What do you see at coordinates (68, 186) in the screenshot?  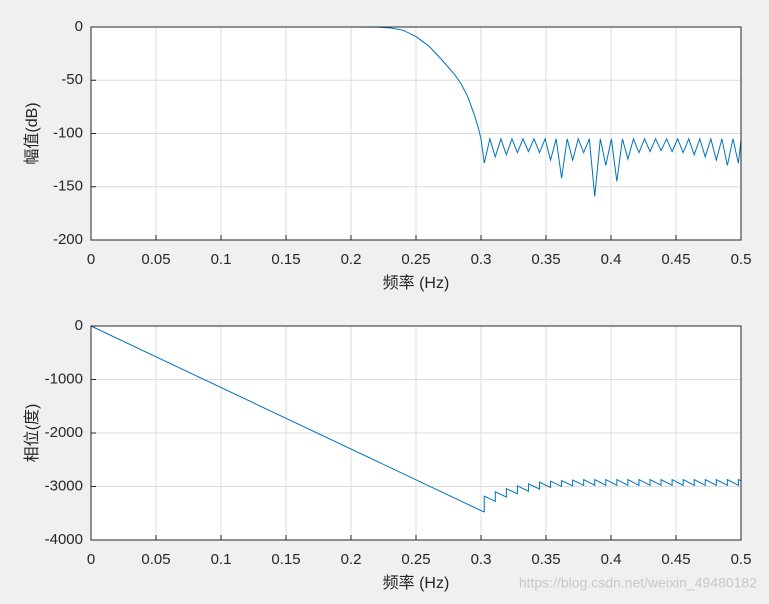 I see `y-tick-label: -150` at bounding box center [68, 186].